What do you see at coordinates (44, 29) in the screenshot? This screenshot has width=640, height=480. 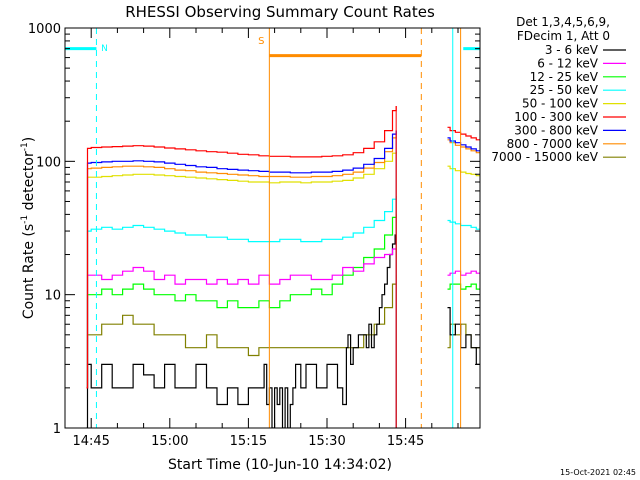 I see `y-tick-label: 1000` at bounding box center [44, 29].